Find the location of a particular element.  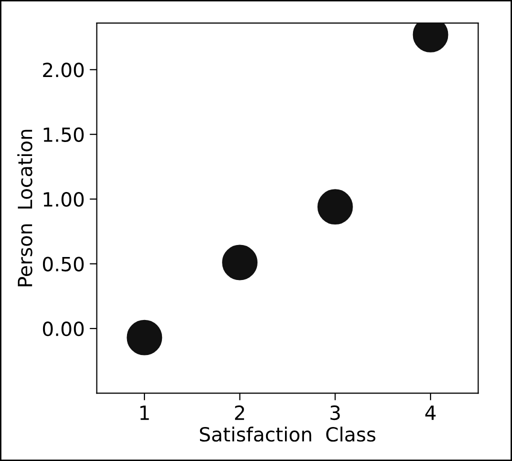

x-tick-label: 2 is located at coordinates (239, 412).